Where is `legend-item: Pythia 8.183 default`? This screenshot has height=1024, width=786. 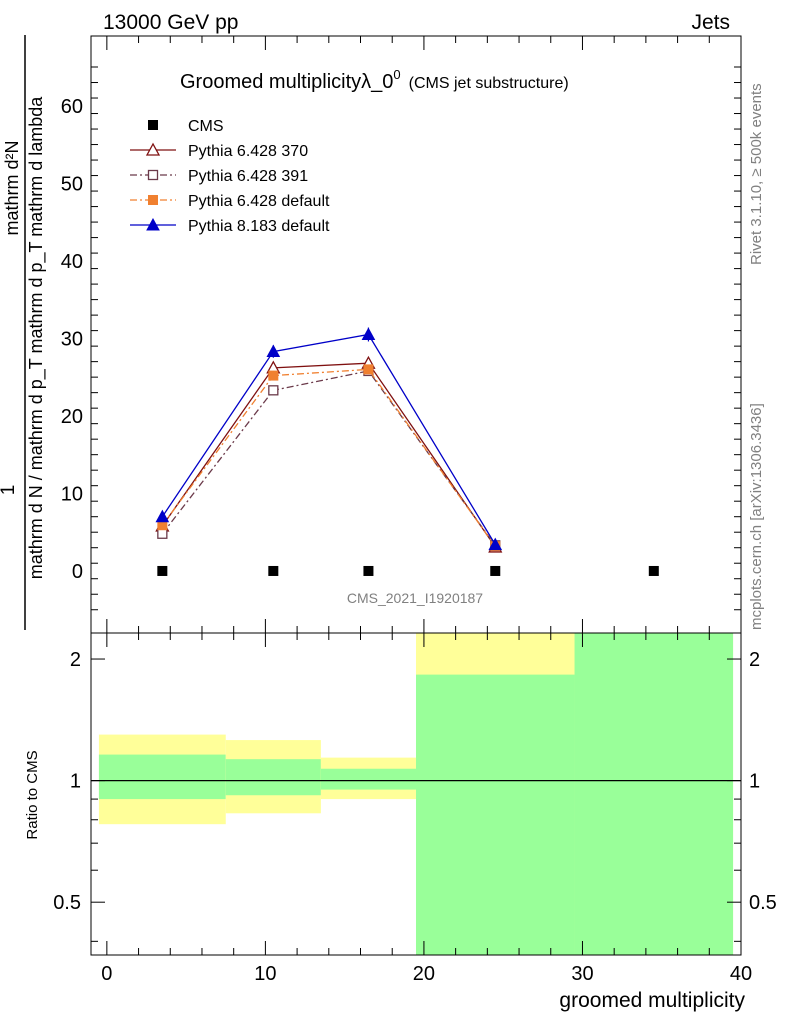 legend-item: Pythia 8.183 default is located at coordinates (230, 226).